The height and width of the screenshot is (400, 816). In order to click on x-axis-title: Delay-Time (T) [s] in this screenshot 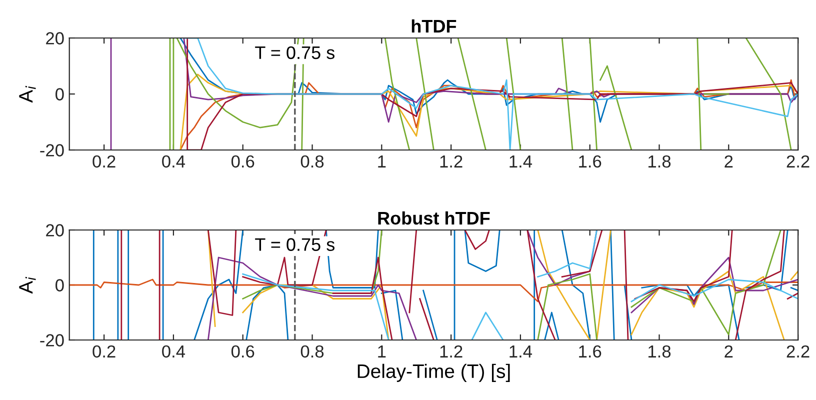, I will do `click(434, 373)`.